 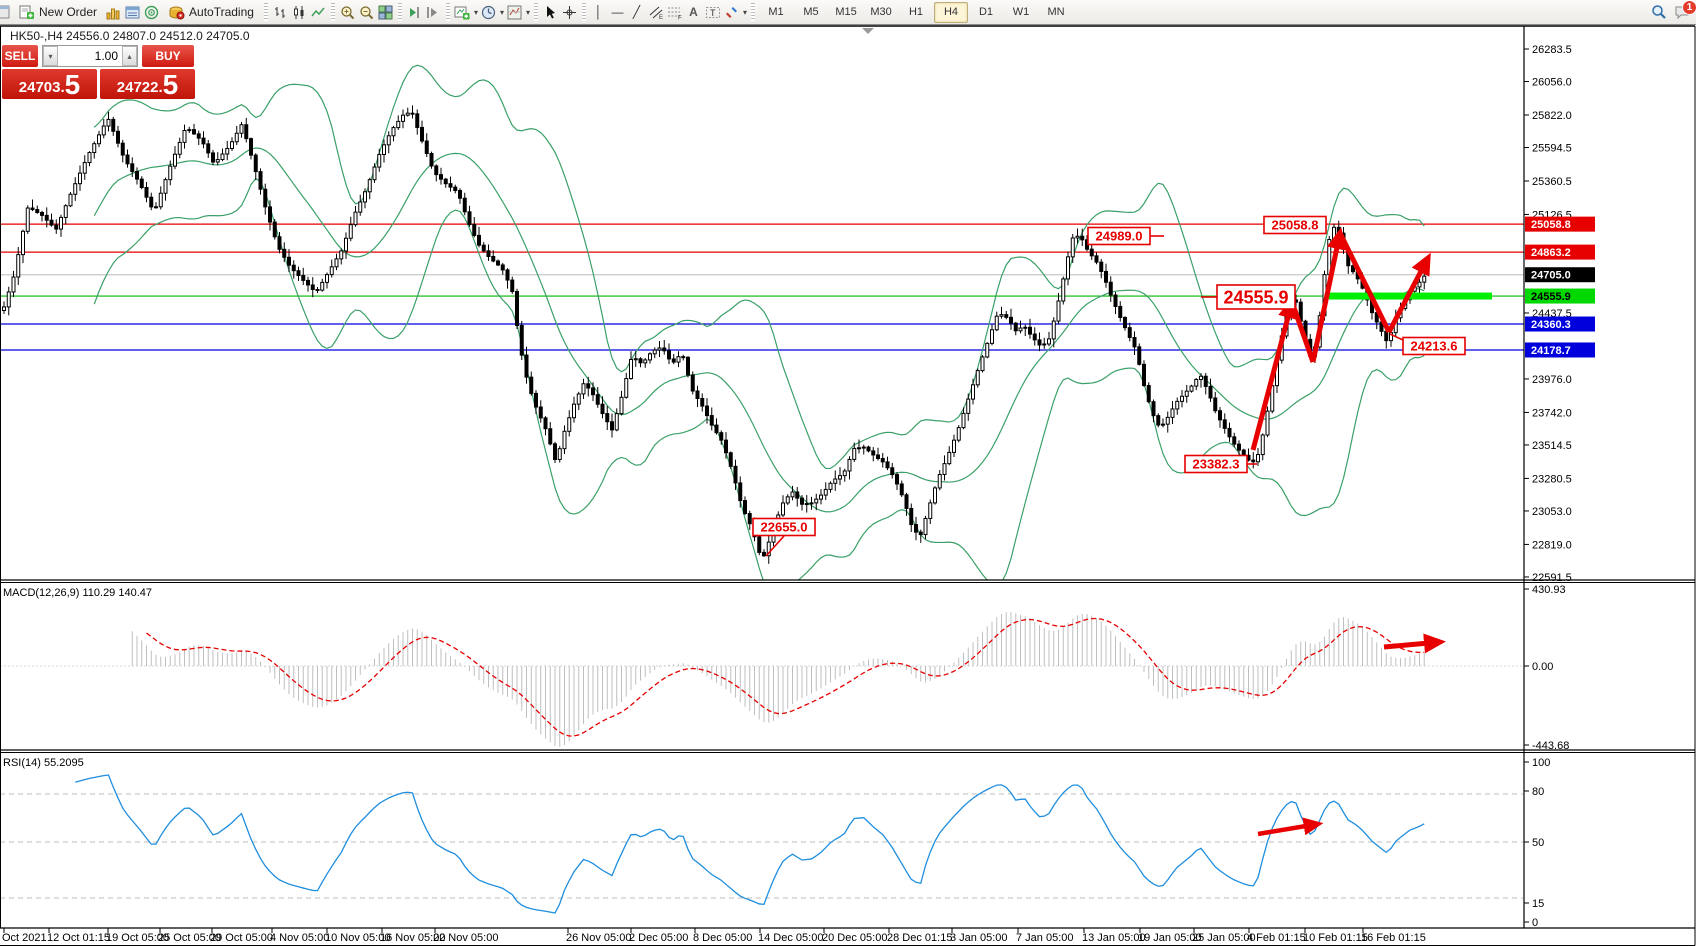 I want to click on buy-price-display: 24722. 5, so click(x=147, y=84).